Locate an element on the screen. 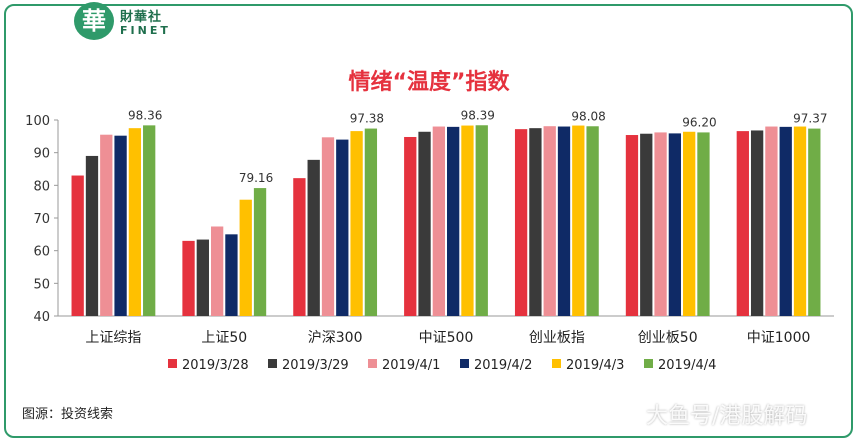  y-tick-label: 80 is located at coordinates (41, 186).